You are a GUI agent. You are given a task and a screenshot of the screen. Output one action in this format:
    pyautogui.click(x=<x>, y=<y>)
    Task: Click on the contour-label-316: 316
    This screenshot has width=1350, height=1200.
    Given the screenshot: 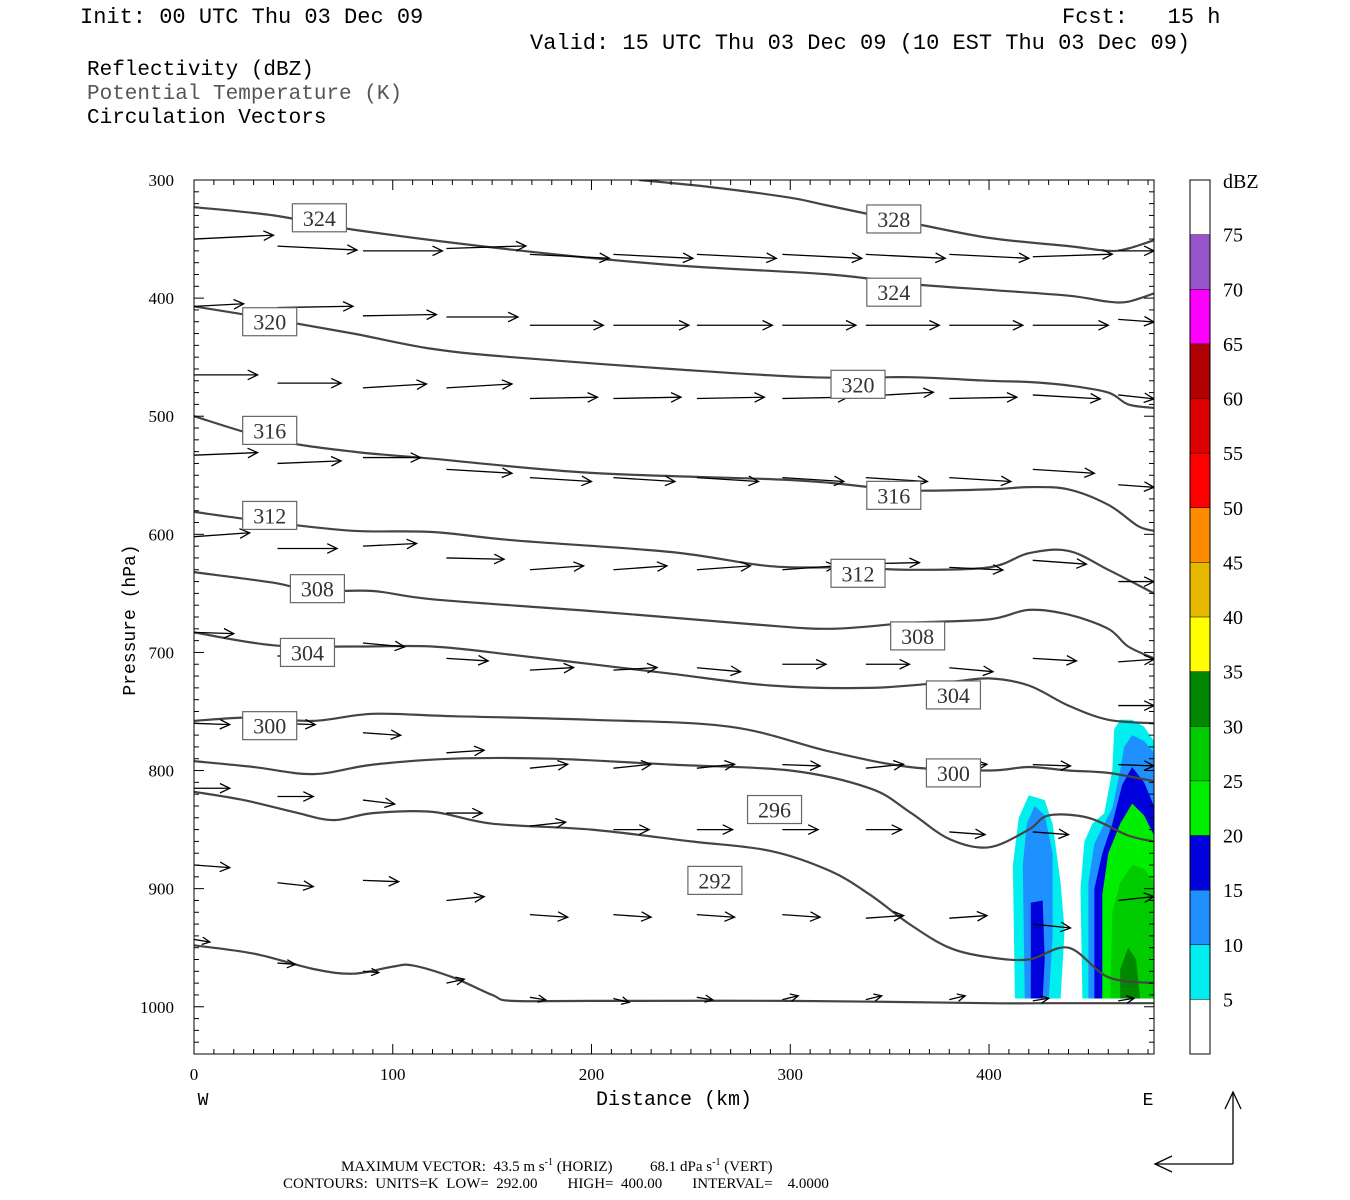 What is the action you would take?
    pyautogui.click(x=894, y=495)
    